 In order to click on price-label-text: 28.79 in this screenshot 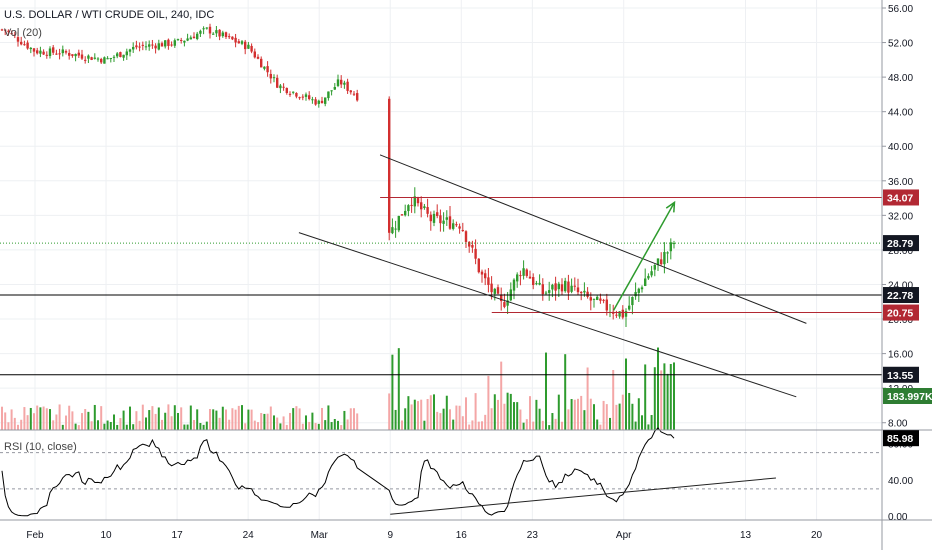, I will do `click(900, 244)`.